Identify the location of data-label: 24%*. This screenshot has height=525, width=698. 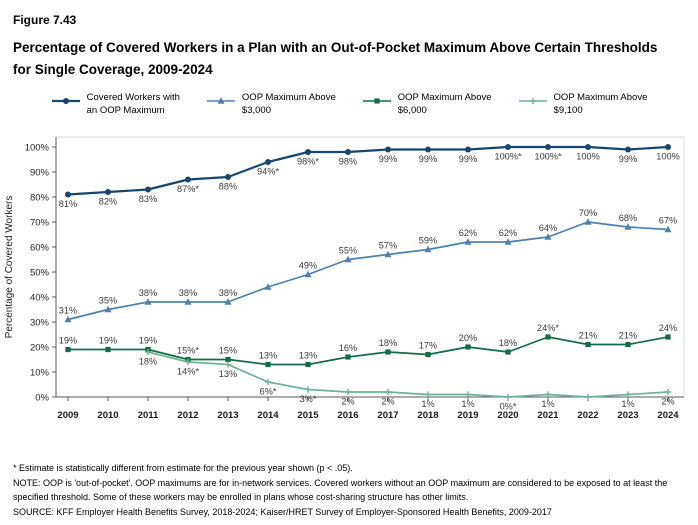
(548, 328).